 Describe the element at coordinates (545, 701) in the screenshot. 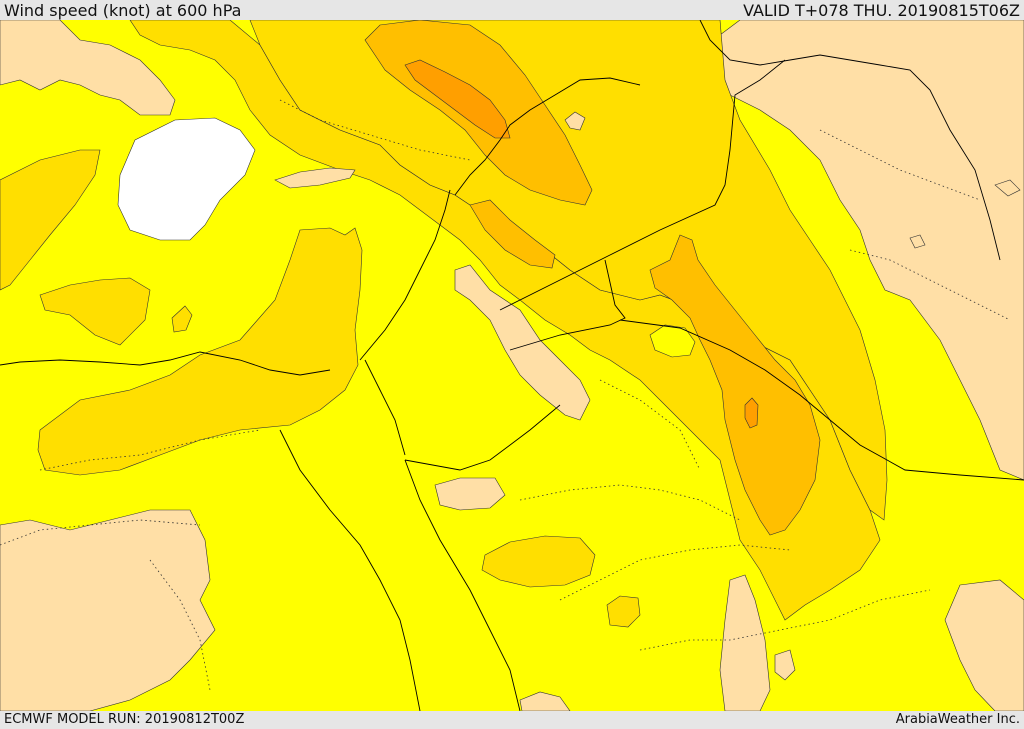

I see `calm-region-bottom` at that location.